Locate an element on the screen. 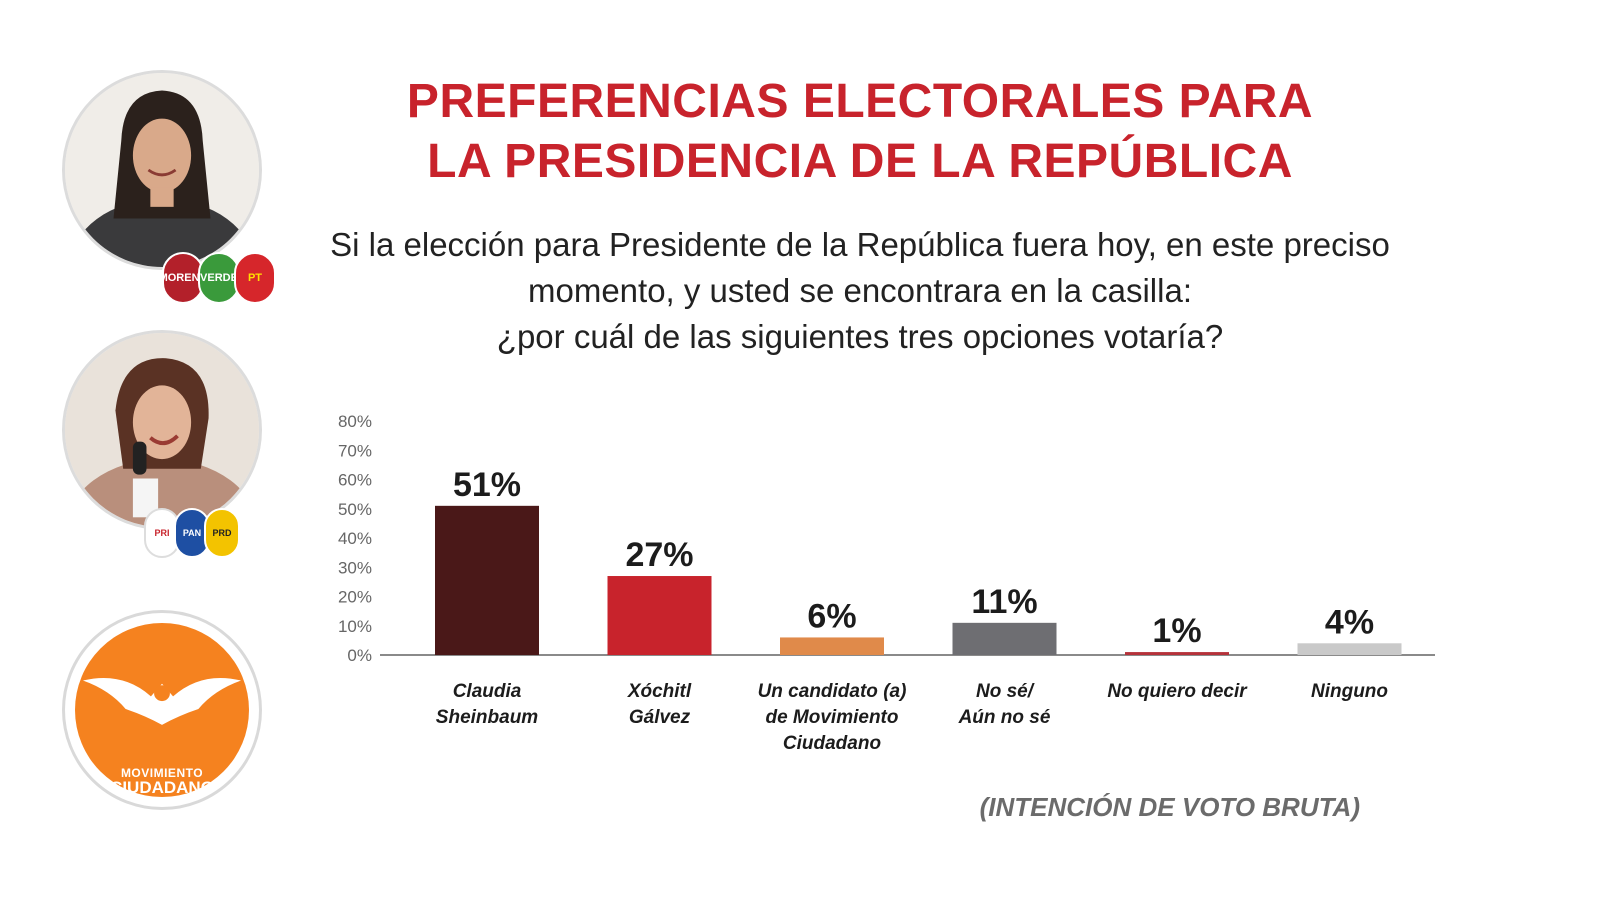 The image size is (1600, 900). y-tick-label: 30% is located at coordinates (355, 567).